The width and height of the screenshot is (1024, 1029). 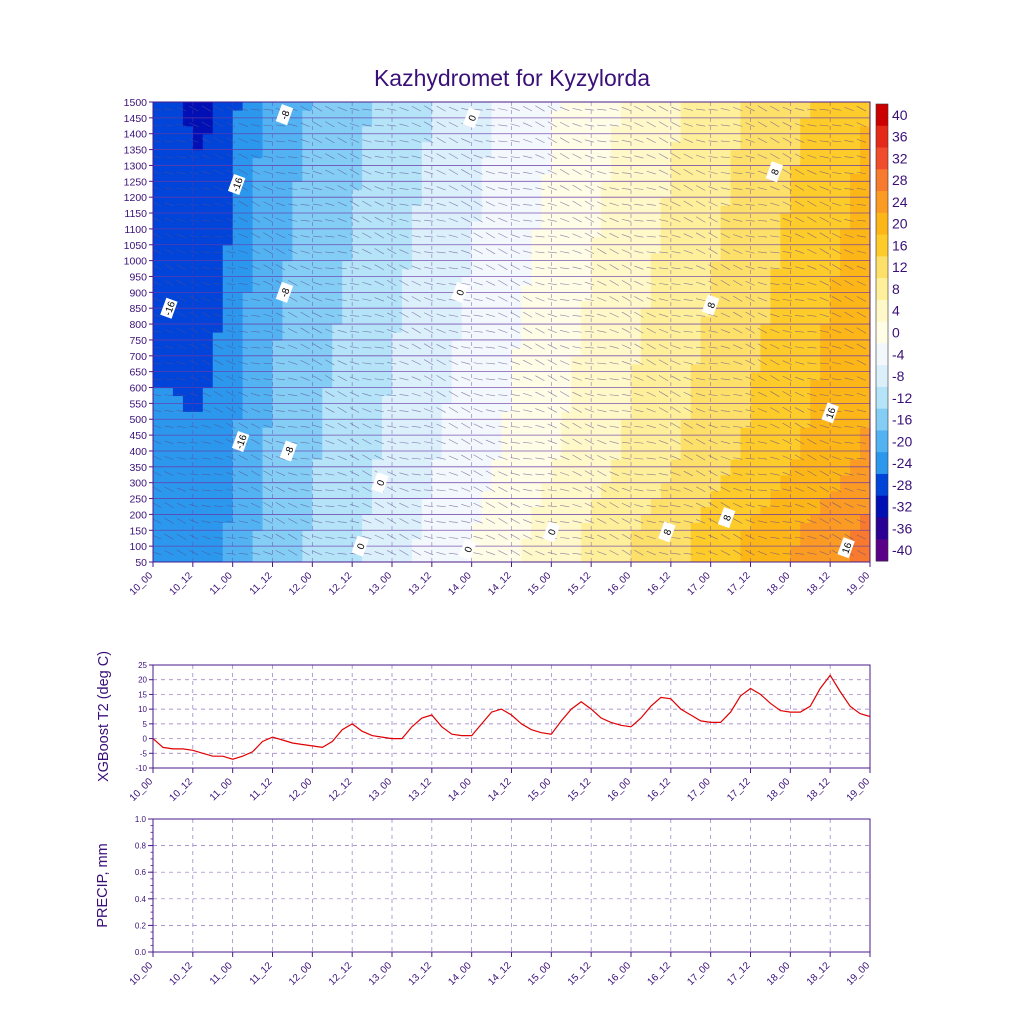 I want to click on colorbar-label: -24, so click(x=902, y=463).